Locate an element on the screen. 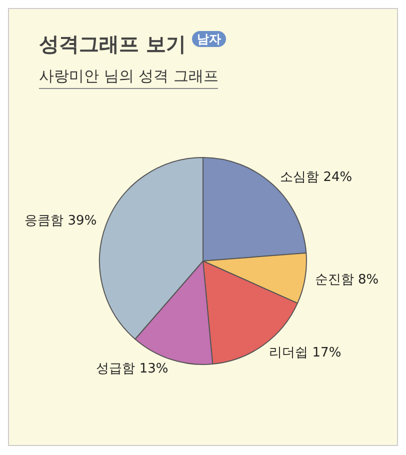 The width and height of the screenshot is (406, 455). slice-label: 소심함 24% is located at coordinates (316, 178).